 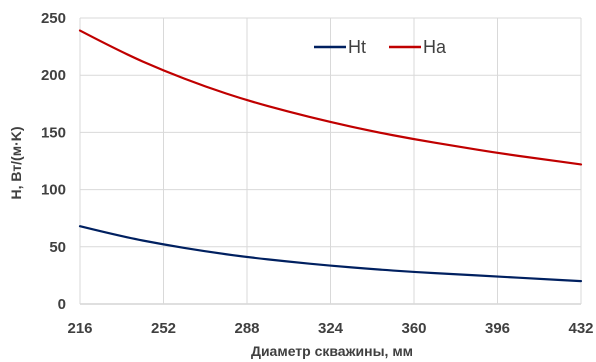 I want to click on y-axis-ticks: 0 50 100 150 200 250, so click(x=53, y=161).